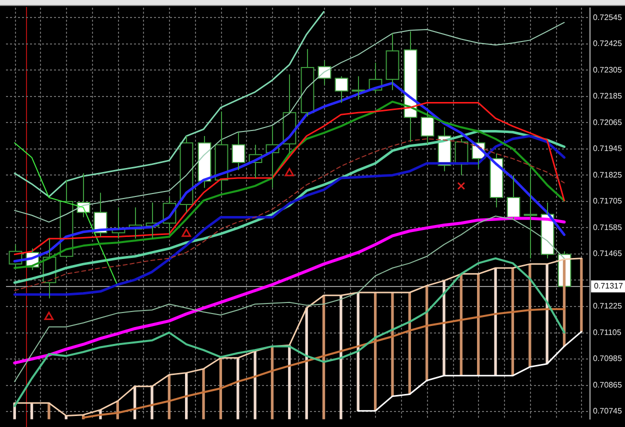 Image resolution: width=625 pixels, height=427 pixels. What do you see at coordinates (607, 411) in the screenshot?
I see `y-tick-label: 0.70745` at bounding box center [607, 411].